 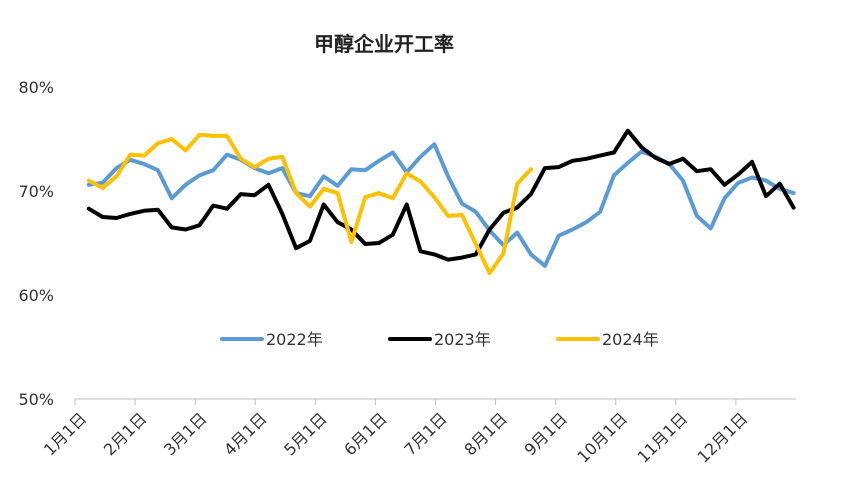 I want to click on x-tick-label: 9月1日, so click(x=546, y=434).